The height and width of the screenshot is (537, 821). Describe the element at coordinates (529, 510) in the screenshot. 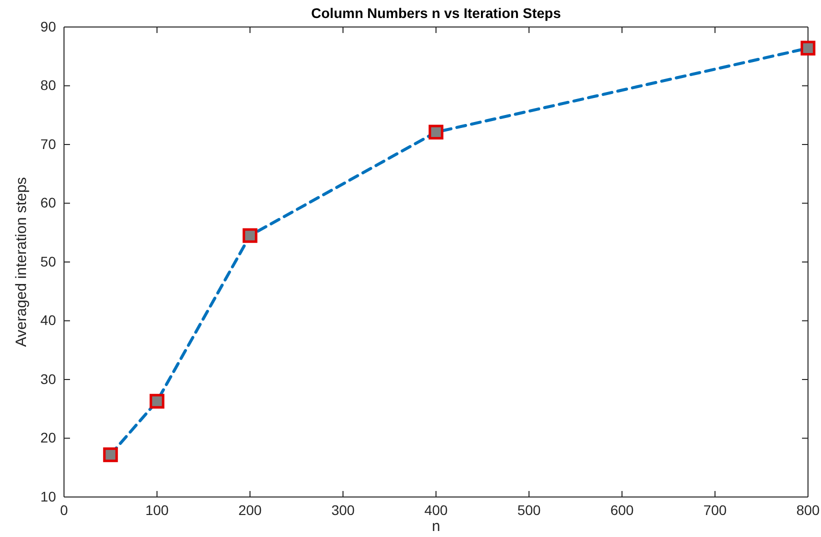

I see `x-tick-label: 500` at that location.